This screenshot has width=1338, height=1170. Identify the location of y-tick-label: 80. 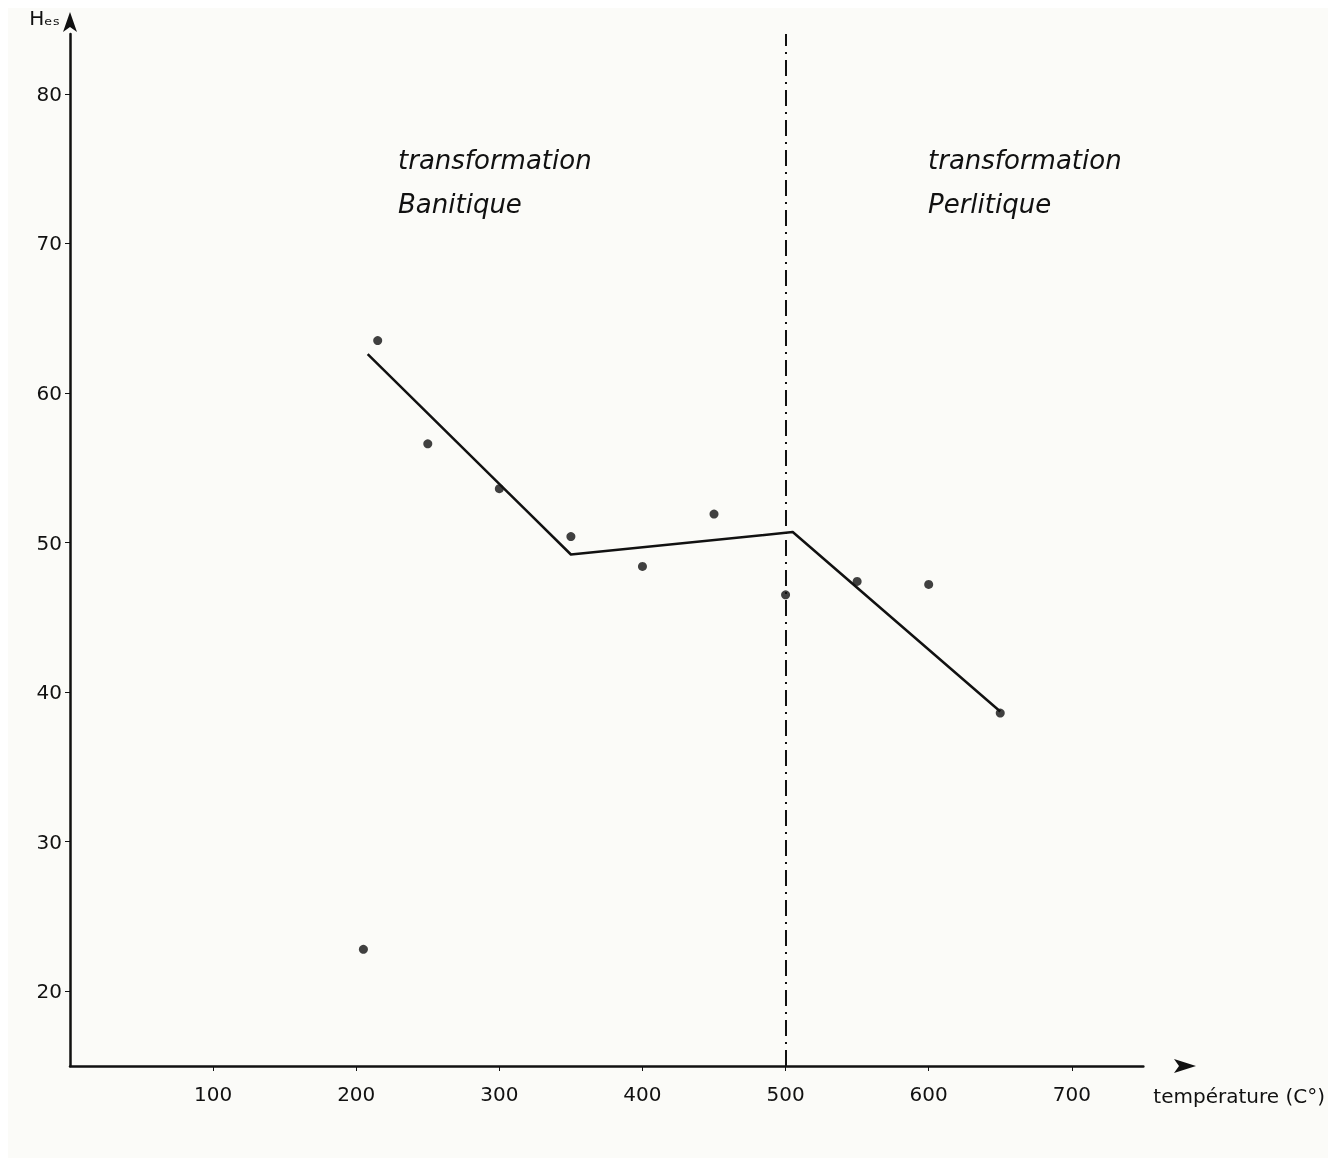
(49, 93).